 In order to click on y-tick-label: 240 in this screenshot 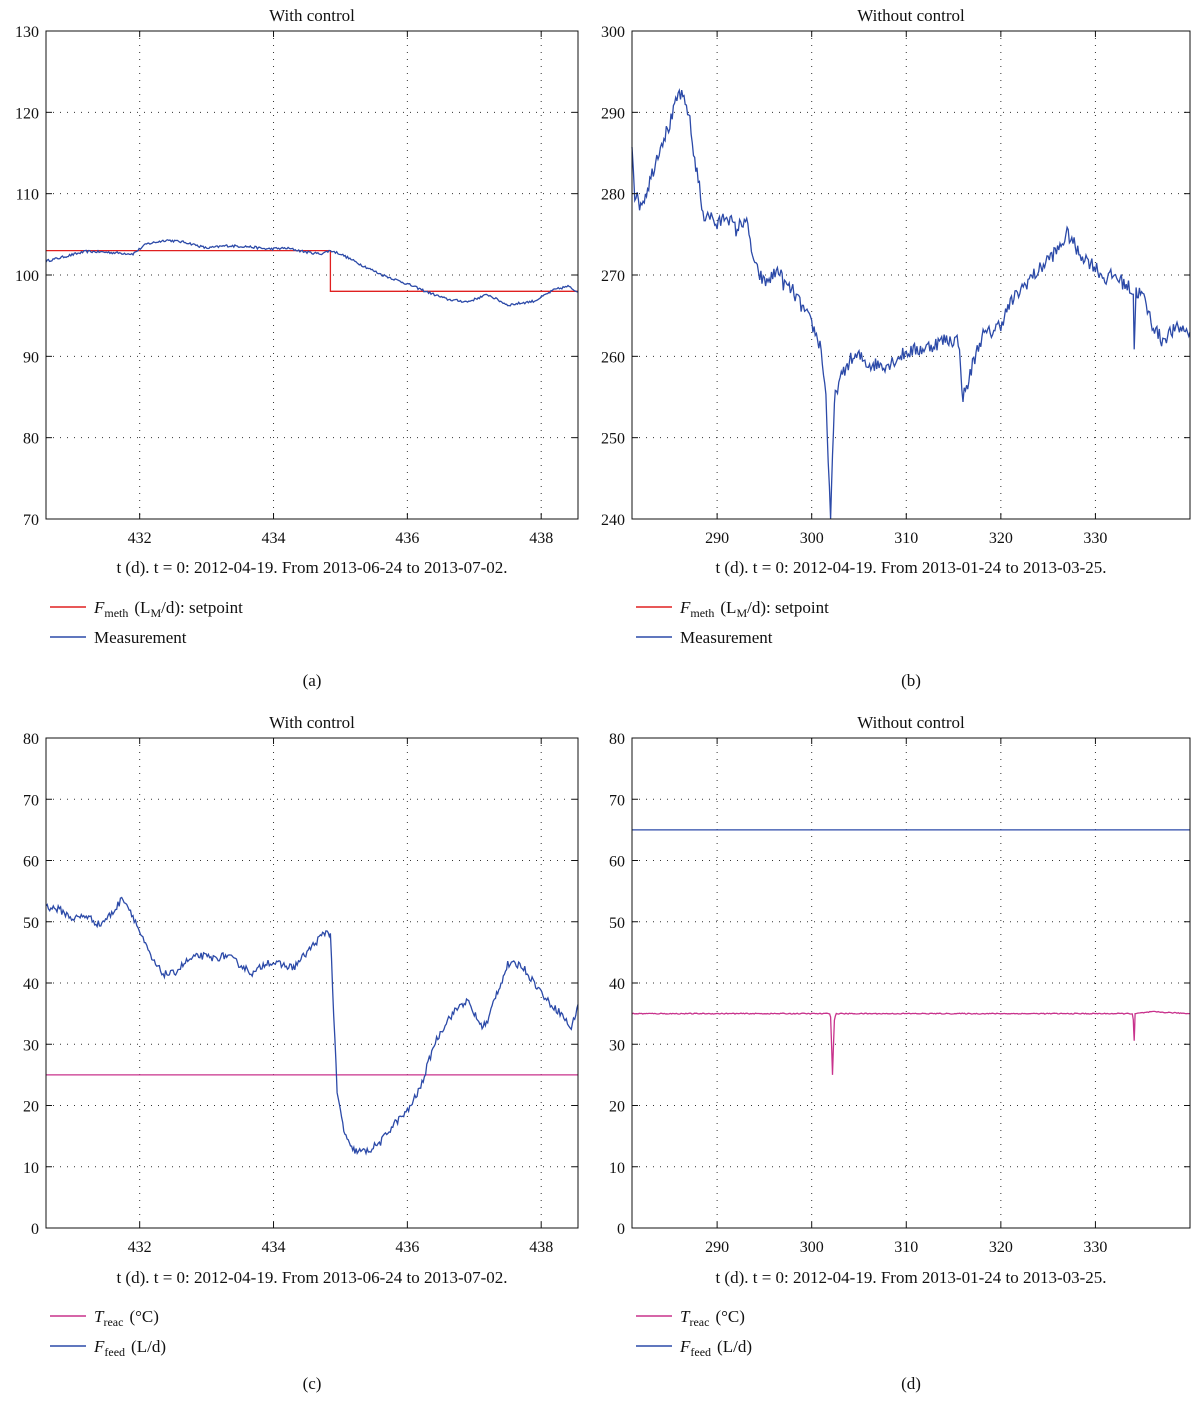, I will do `click(613, 520)`.